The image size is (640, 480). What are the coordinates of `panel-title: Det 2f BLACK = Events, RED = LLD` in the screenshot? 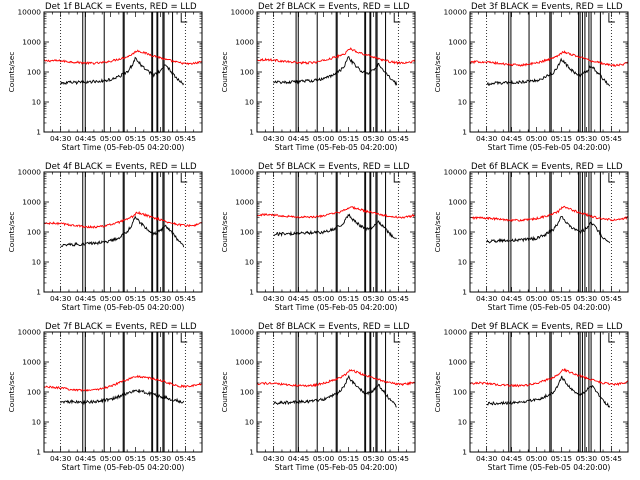 It's located at (334, 7).